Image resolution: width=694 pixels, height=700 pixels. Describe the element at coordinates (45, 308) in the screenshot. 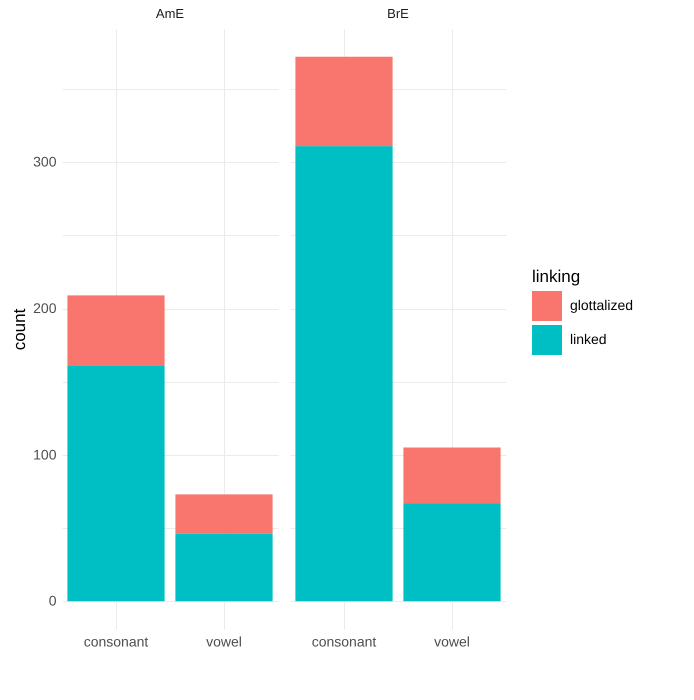

I see `y-tick-label: 200` at that location.